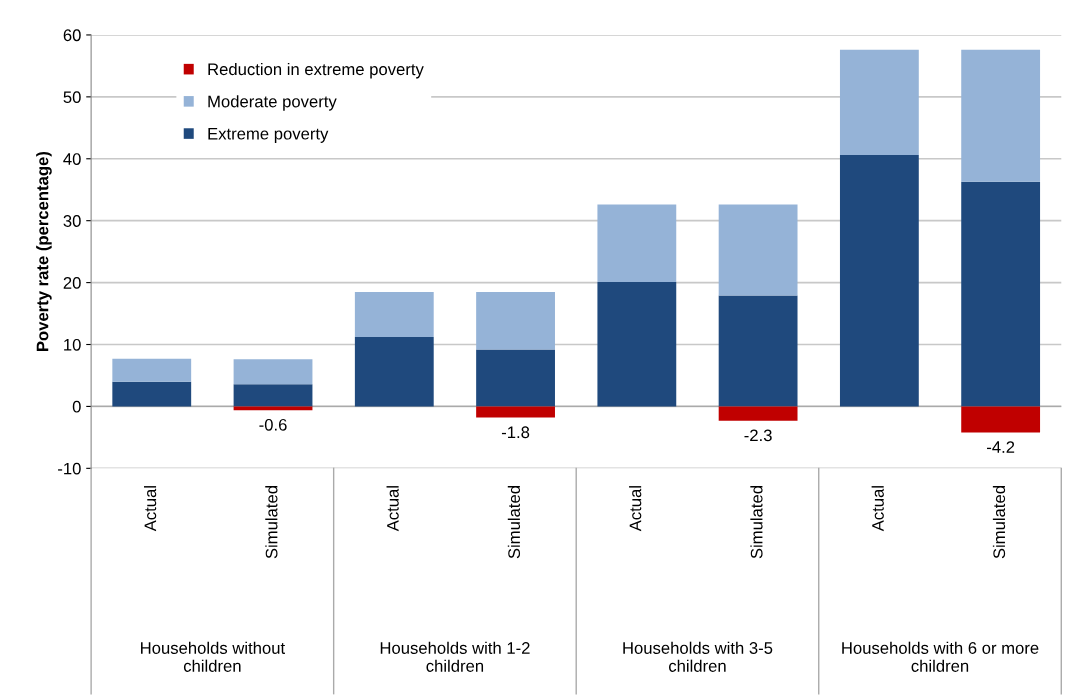 The height and width of the screenshot is (699, 1072). Describe the element at coordinates (69, 468) in the screenshot. I see `y-tick-label: -10` at that location.